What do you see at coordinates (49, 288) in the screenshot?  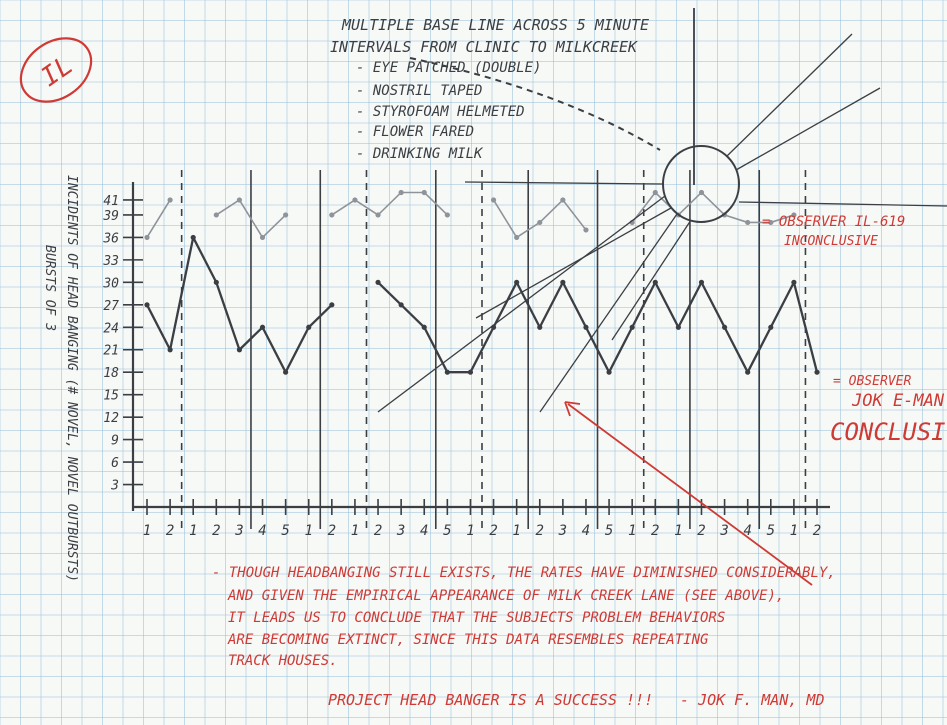 I see `y-axis-label-line: BURSTS OF 3` at bounding box center [49, 288].